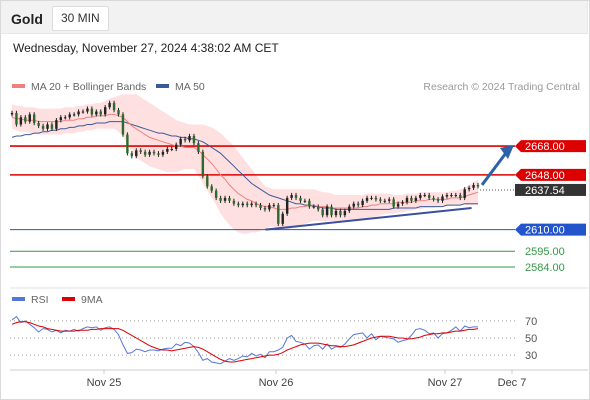 The height and width of the screenshot is (400, 590). I want to click on rsi-legend-label-1: 9MA, so click(92, 300).